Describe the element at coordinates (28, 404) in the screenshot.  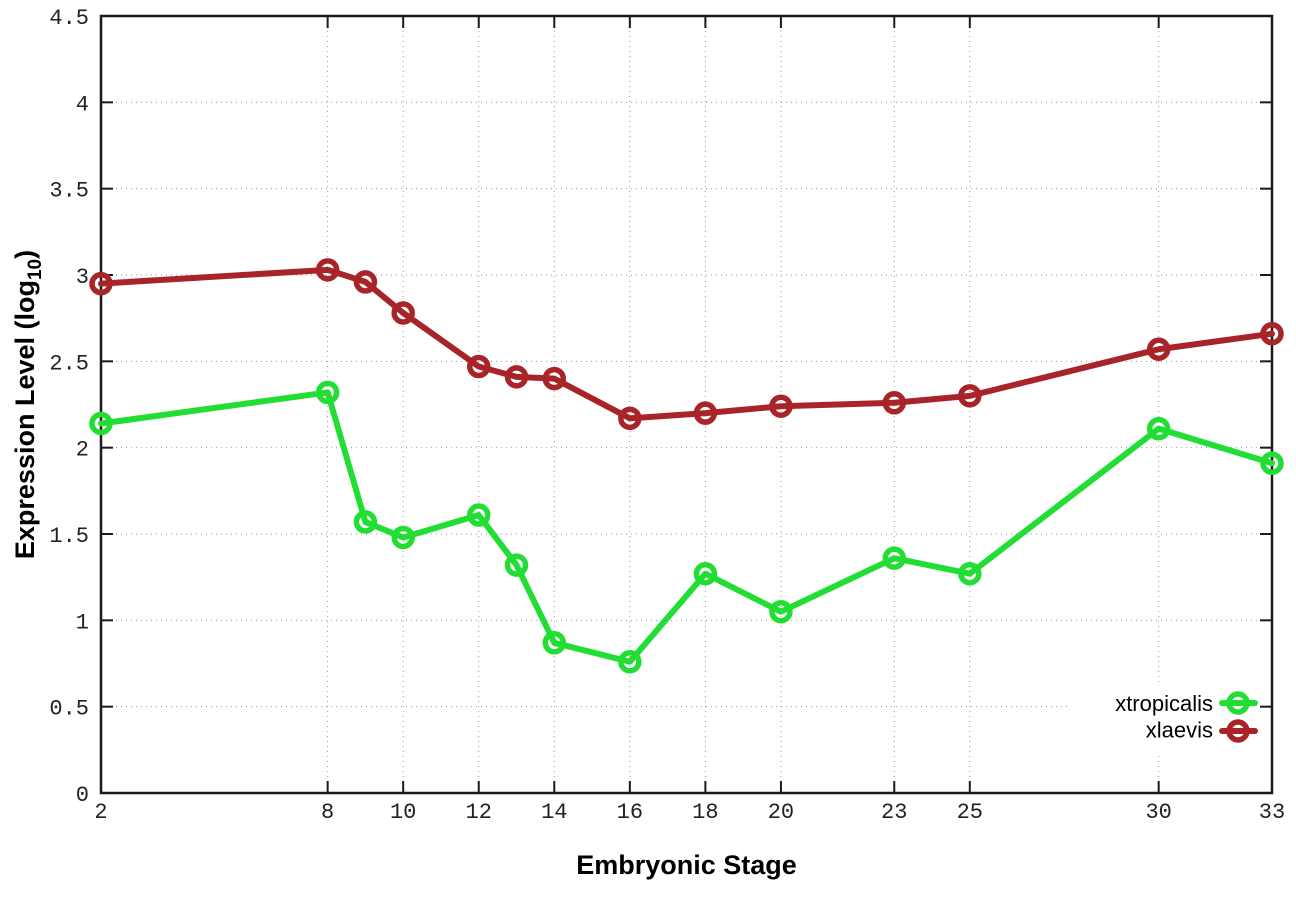
I see `y-axis-title: Expression Level (log10)` at that location.